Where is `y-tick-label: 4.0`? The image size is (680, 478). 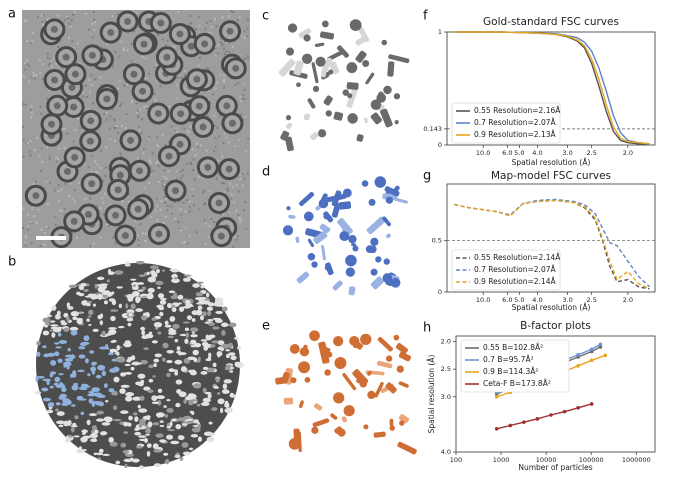
y-tick-label: 4.0 is located at coordinates (446, 452).